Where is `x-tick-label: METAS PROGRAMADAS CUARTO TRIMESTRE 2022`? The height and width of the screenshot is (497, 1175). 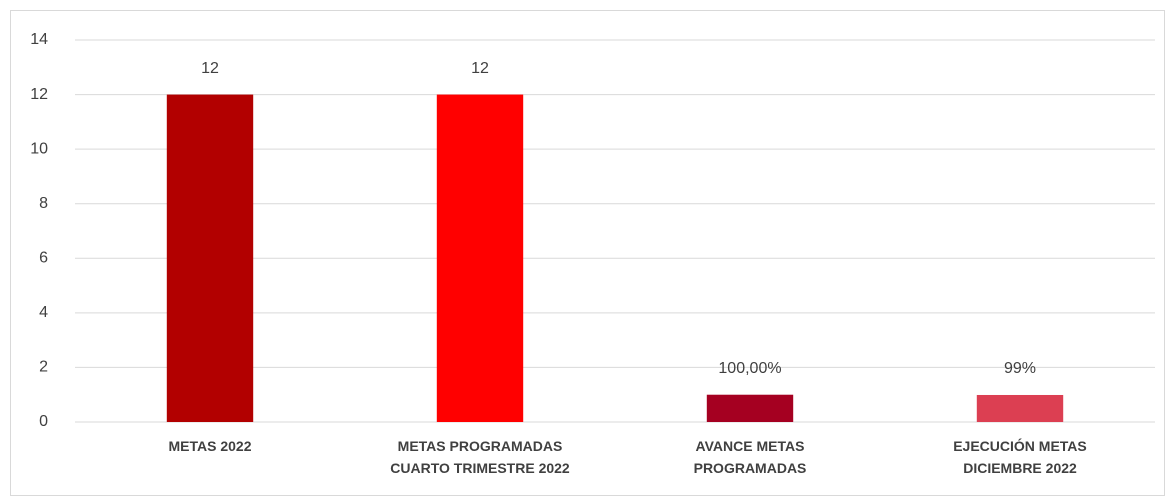 x-tick-label: METAS PROGRAMADAS CUARTO TRIMESTRE 2022 is located at coordinates (480, 457).